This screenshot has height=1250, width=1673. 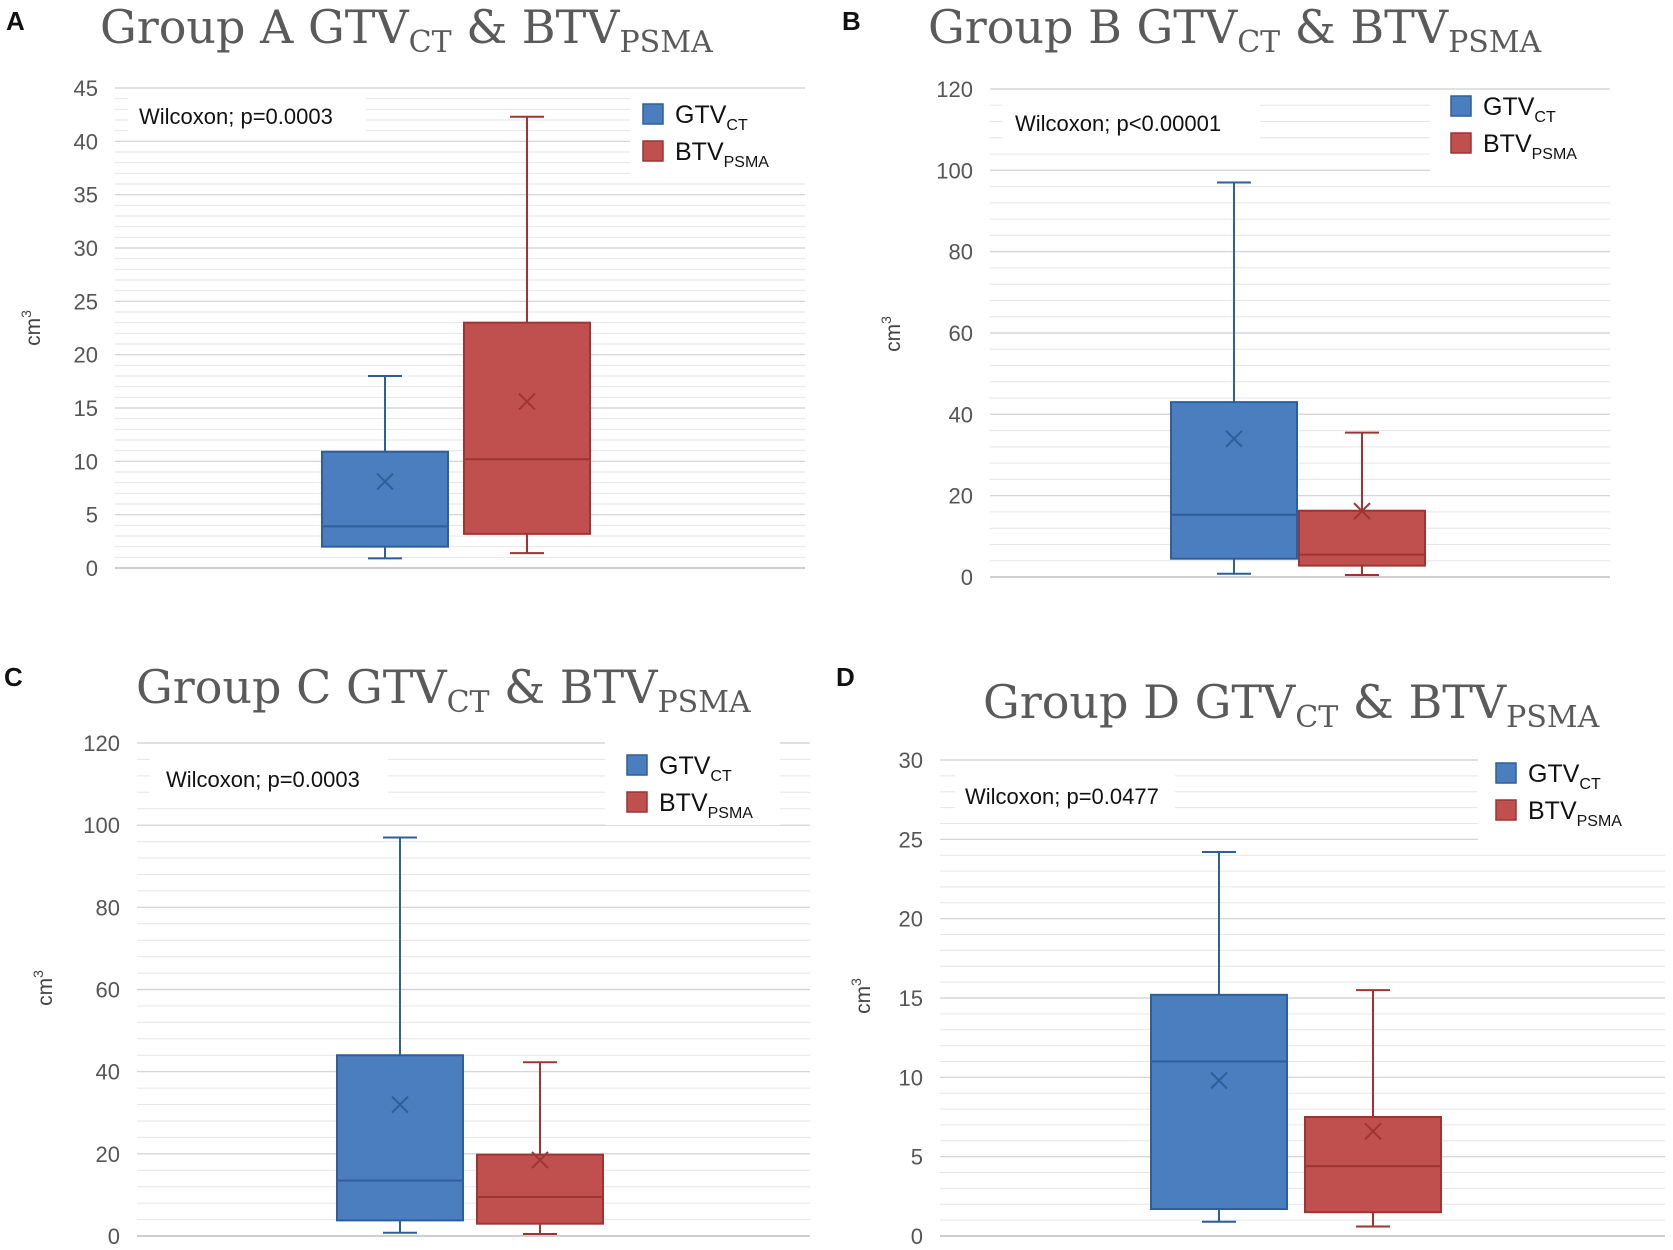 I want to click on chart-title: Group B GTVCT & BTVPSMA, so click(x=1235, y=30).